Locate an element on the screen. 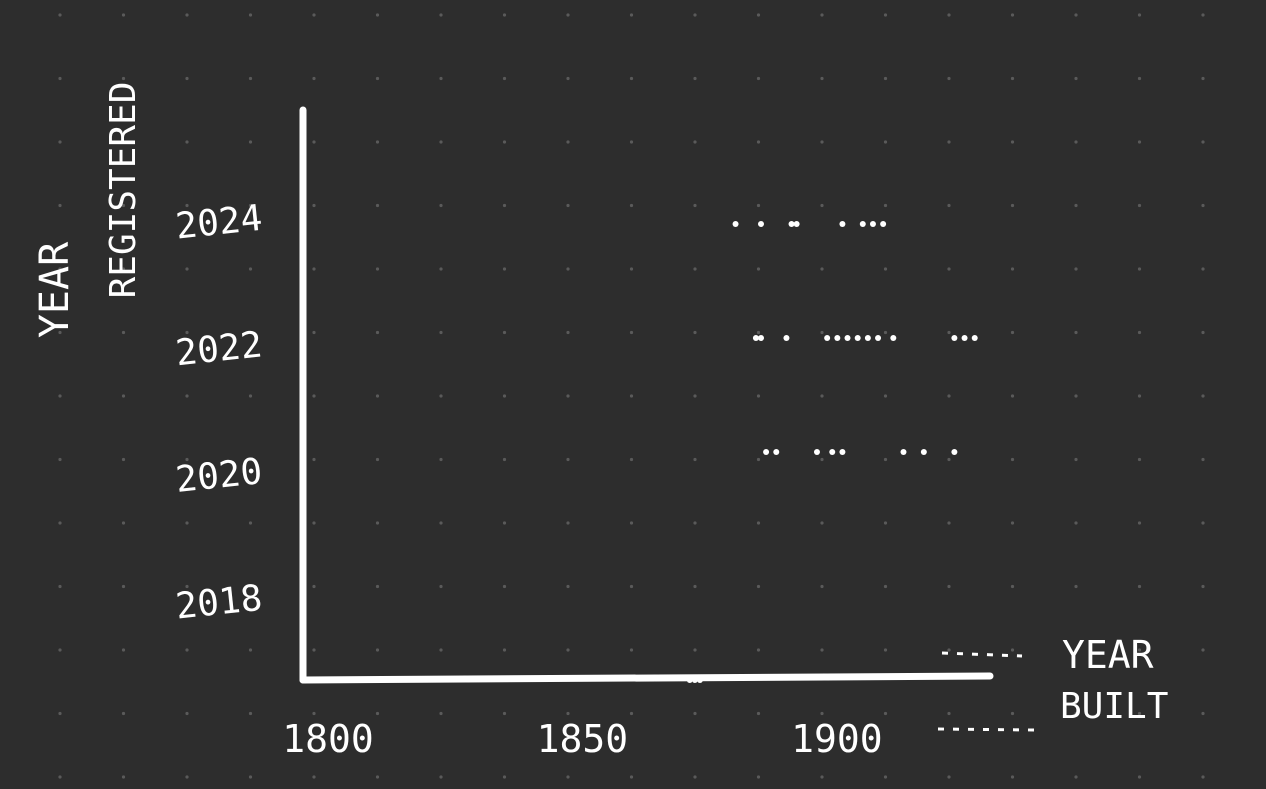  x-tick-labels: 1800 1850 1900 is located at coordinates (582, 739).